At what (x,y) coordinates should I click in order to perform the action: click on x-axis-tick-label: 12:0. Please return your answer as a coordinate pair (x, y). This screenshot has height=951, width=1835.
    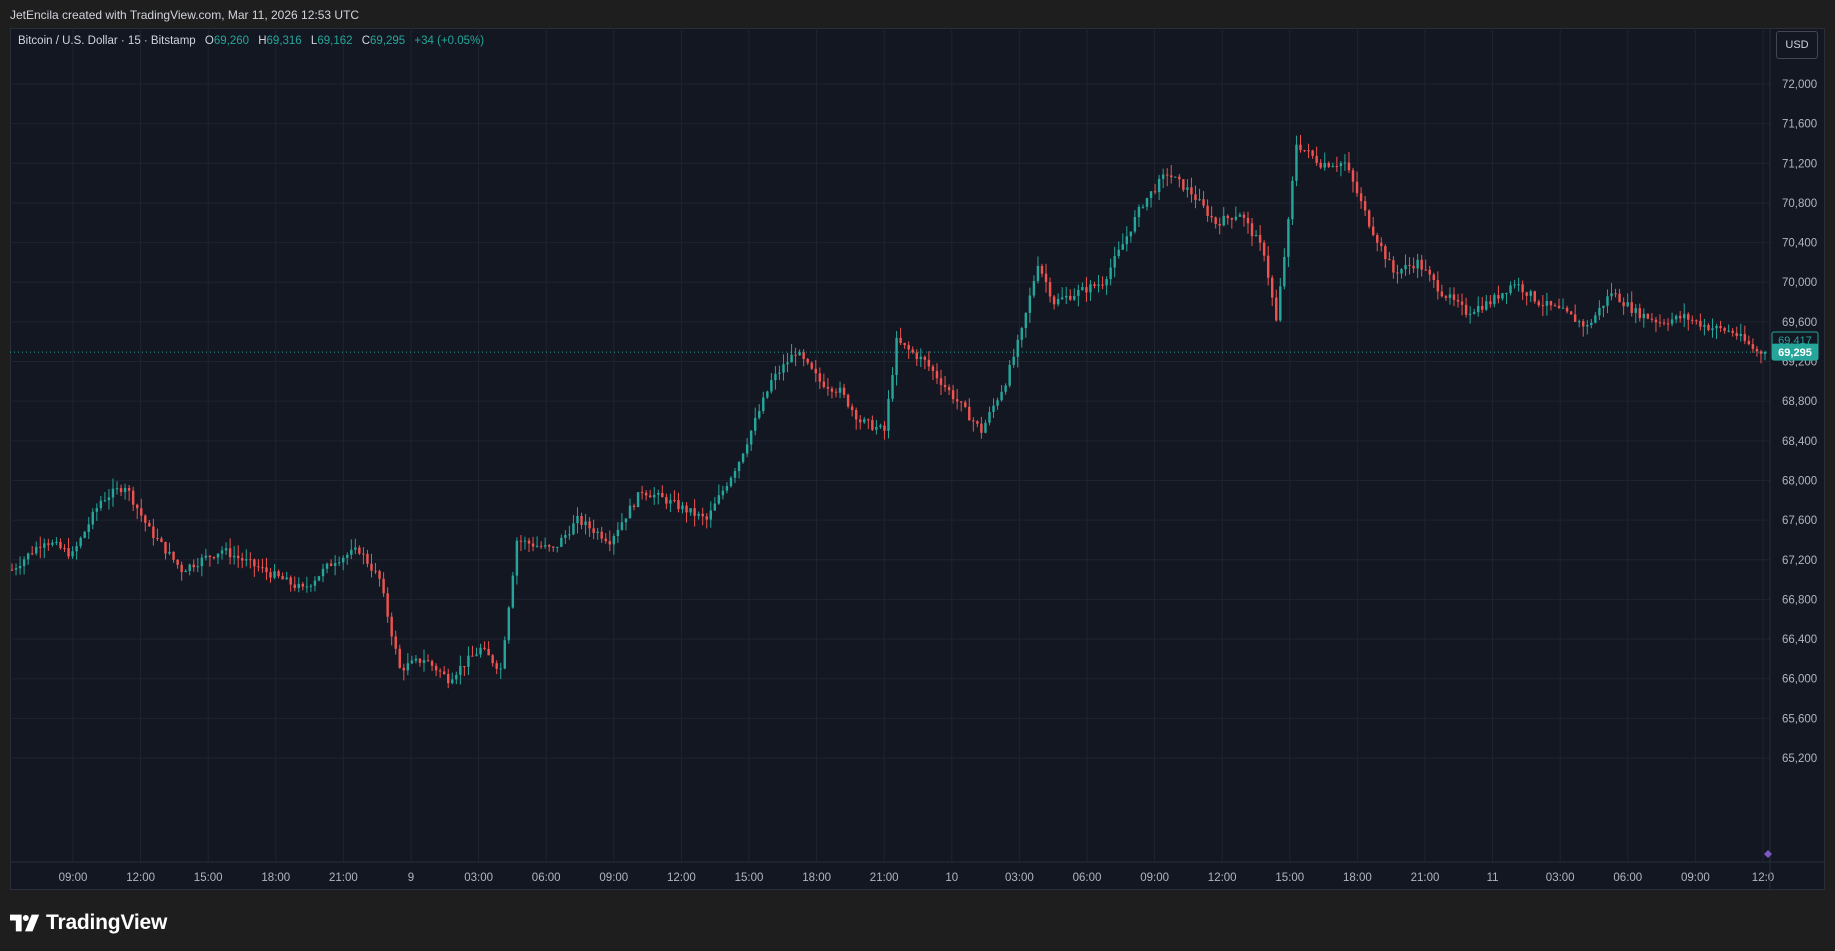
    Looking at the image, I should click on (1763, 878).